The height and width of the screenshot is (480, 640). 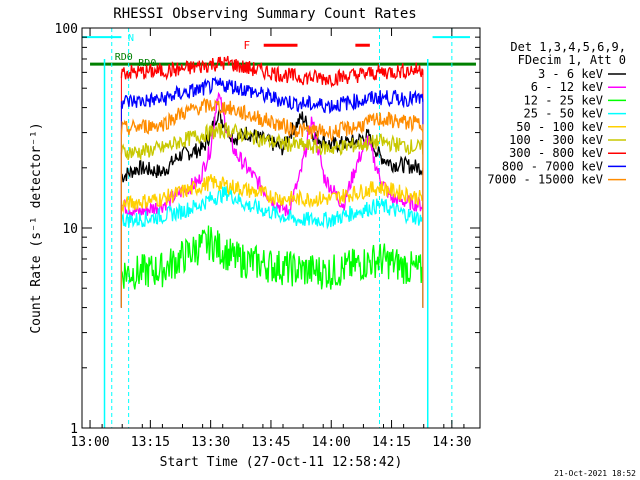 What do you see at coordinates (210, 442) in the screenshot?
I see `x-tick-label-2: 13:30` at bounding box center [210, 442].